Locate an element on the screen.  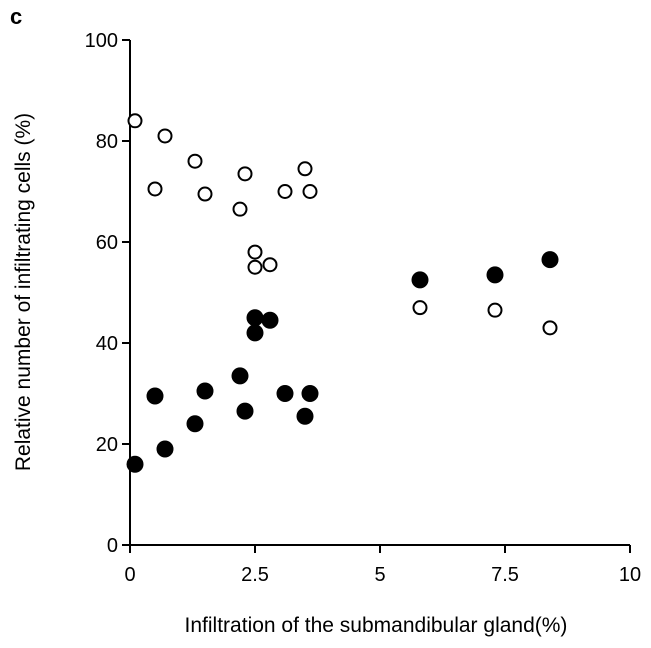
y-tick-label: 80 is located at coordinates (107, 142).